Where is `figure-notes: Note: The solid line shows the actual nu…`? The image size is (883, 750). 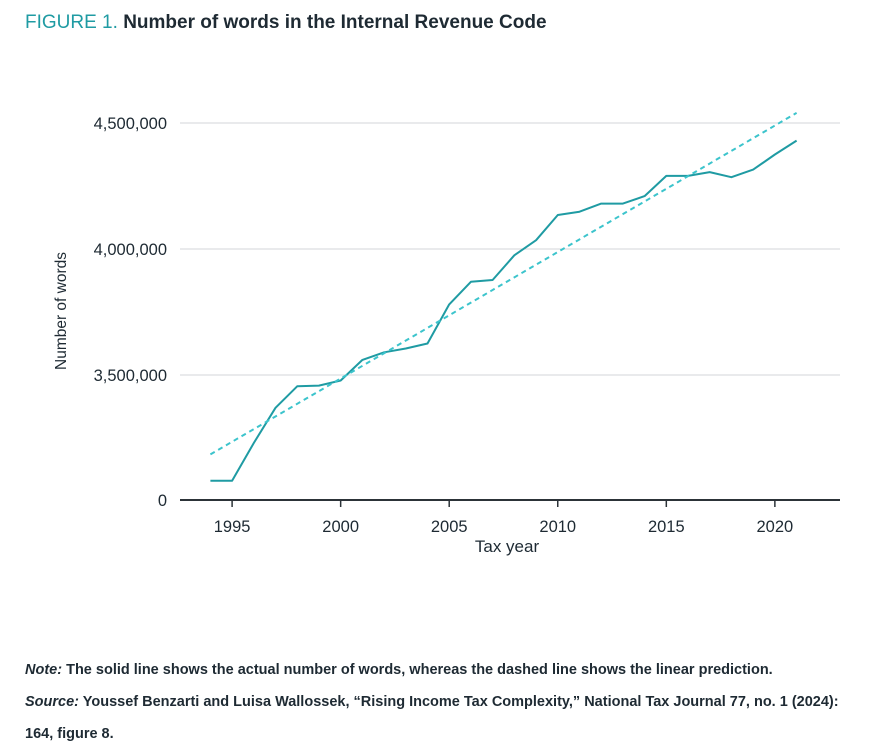
figure-notes: Note: The solid line shows the actual nu… is located at coordinates (447, 702).